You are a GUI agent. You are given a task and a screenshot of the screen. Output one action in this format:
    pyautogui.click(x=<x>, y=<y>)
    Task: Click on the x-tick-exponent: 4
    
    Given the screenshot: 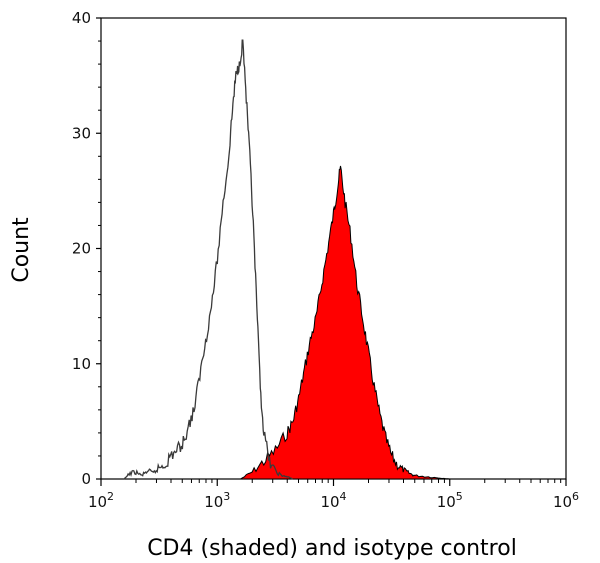 What is the action you would take?
    pyautogui.click(x=343, y=496)
    